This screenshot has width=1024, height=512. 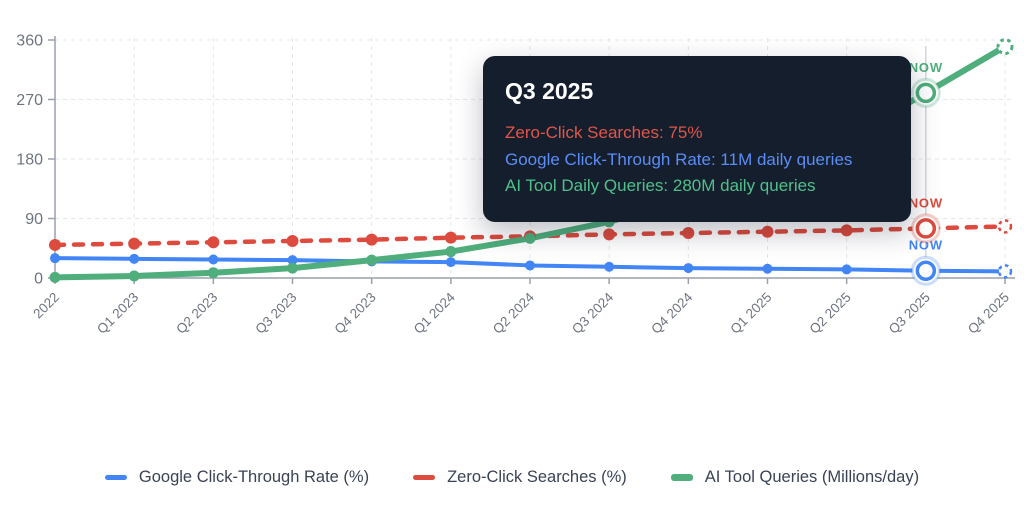 I want to click on legend-item-google-ctr: Google Click-Through Rate (%), so click(x=237, y=477).